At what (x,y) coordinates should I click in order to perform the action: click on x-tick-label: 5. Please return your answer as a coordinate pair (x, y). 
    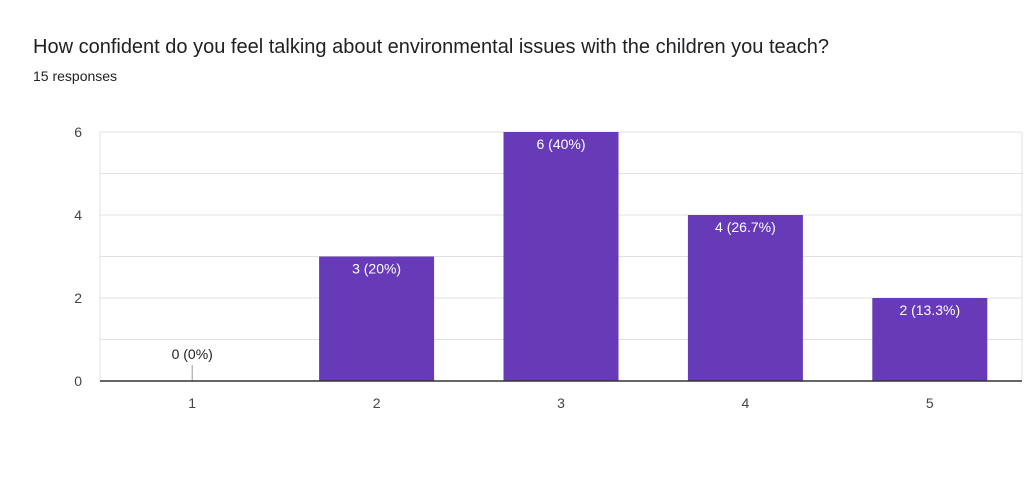
    Looking at the image, I should click on (930, 403).